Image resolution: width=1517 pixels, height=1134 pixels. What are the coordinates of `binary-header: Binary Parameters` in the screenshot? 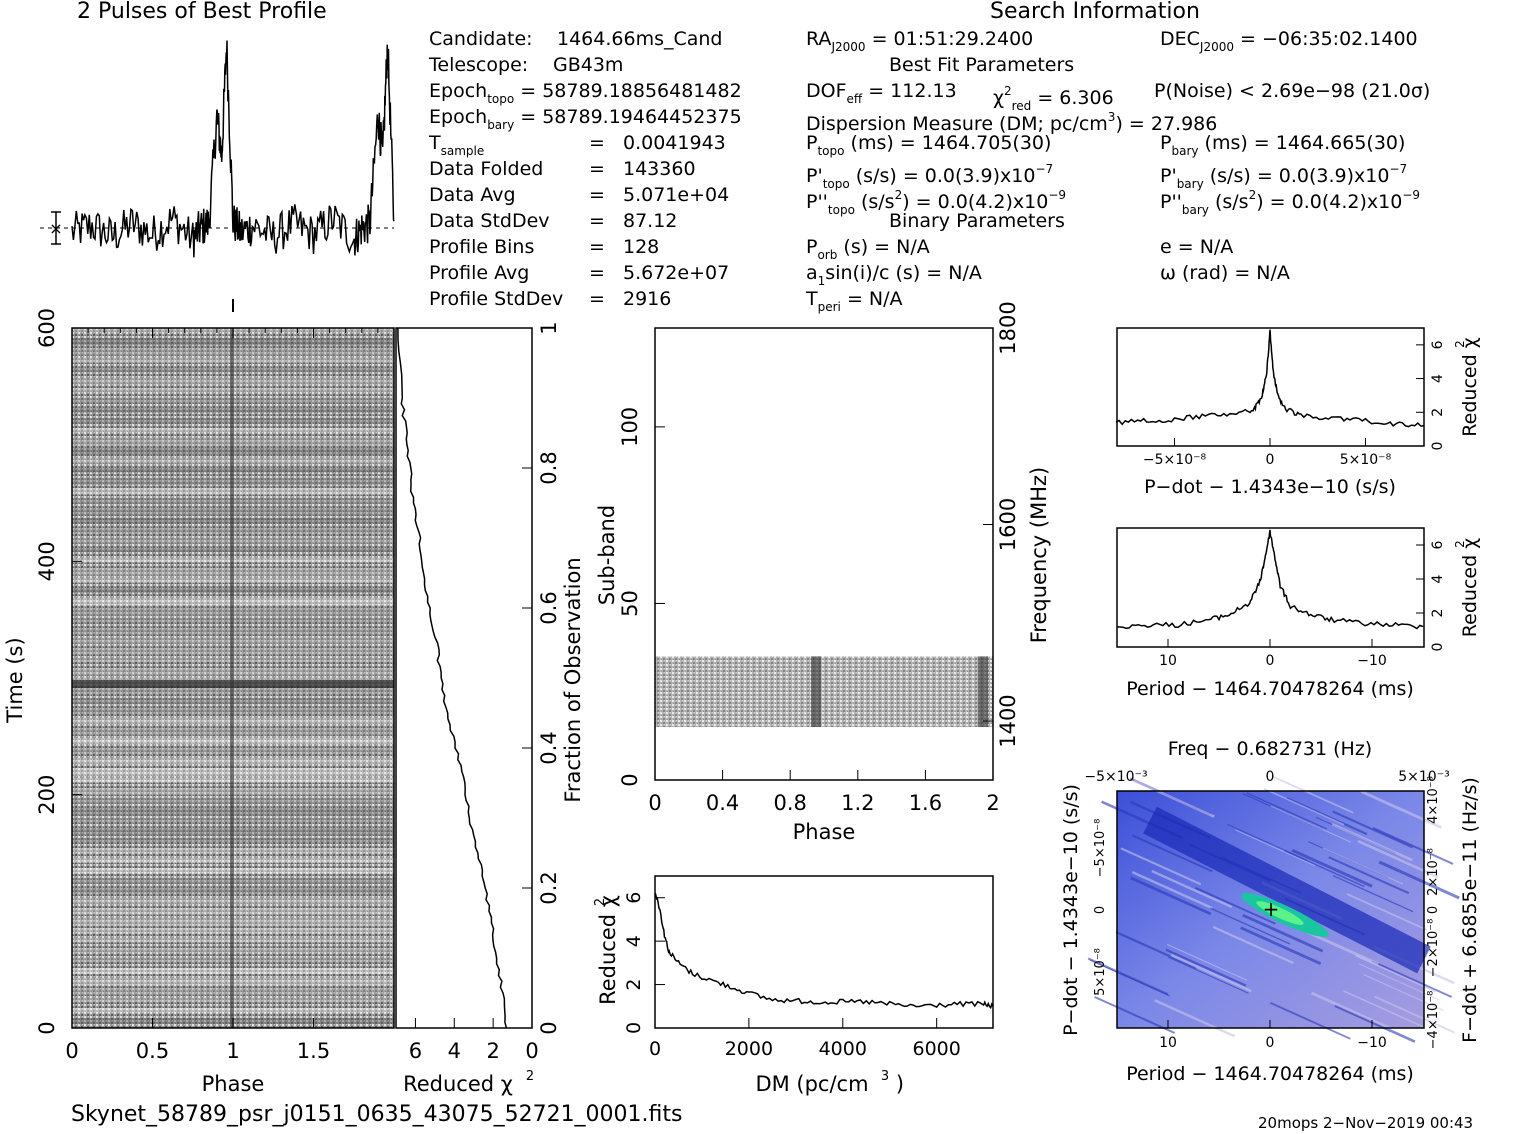 It's located at (977, 221).